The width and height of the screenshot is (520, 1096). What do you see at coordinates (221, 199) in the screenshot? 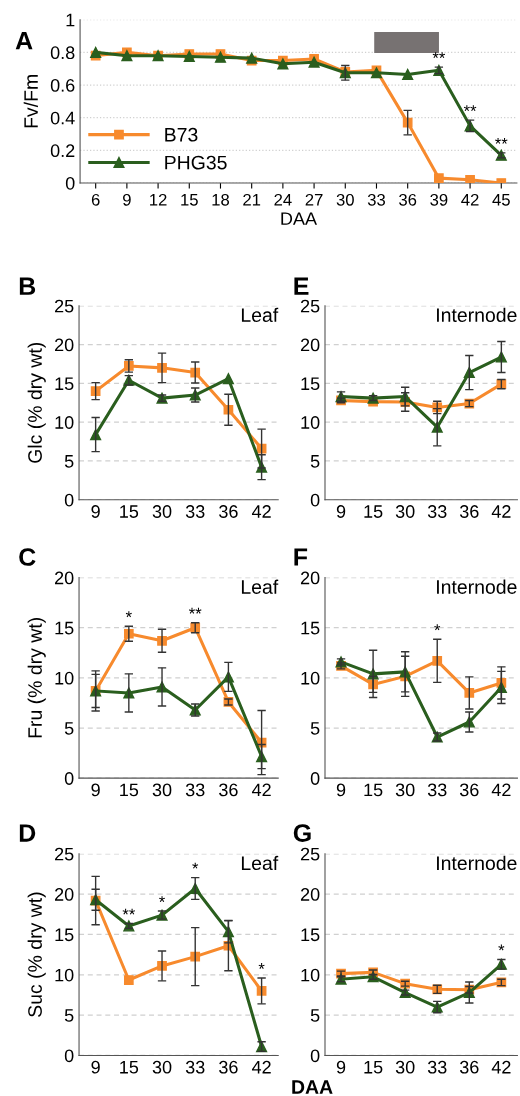
I see `x-tick-label: 18` at bounding box center [221, 199].